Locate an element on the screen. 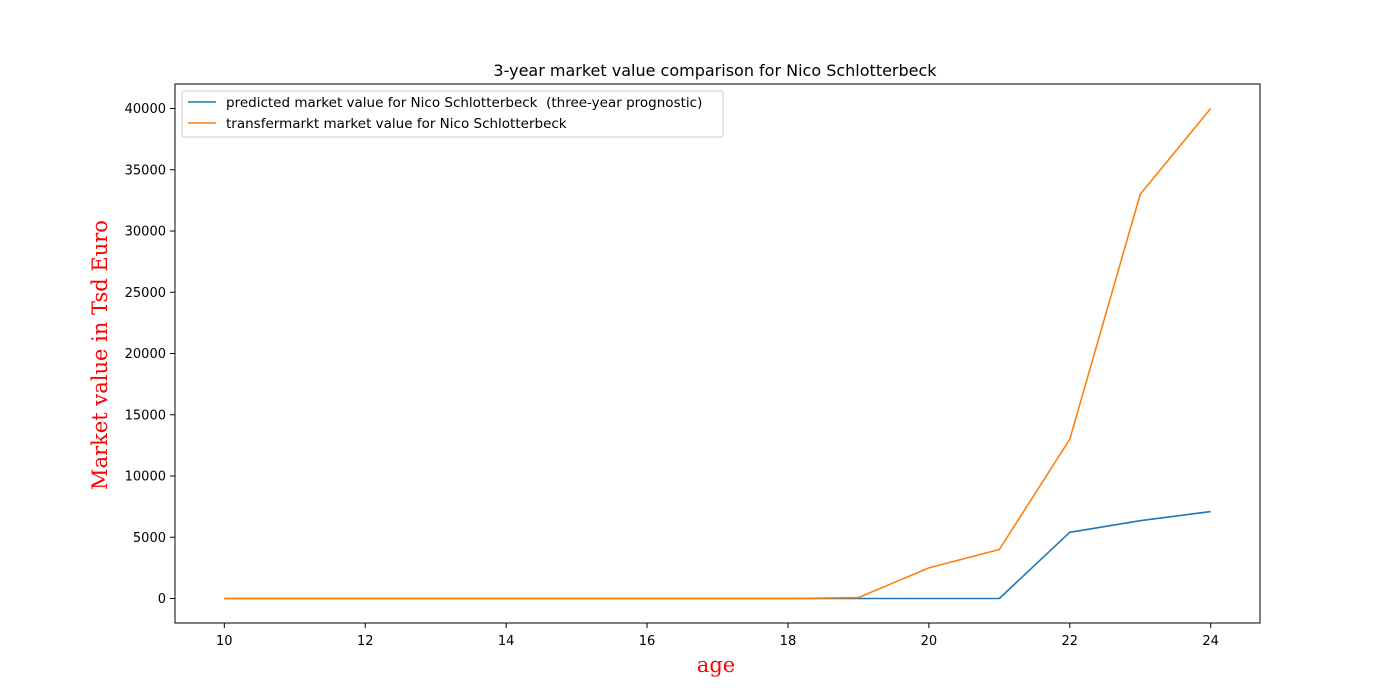 This screenshot has height=700, width=1400. y-tick-label: 15000 is located at coordinates (145, 415).